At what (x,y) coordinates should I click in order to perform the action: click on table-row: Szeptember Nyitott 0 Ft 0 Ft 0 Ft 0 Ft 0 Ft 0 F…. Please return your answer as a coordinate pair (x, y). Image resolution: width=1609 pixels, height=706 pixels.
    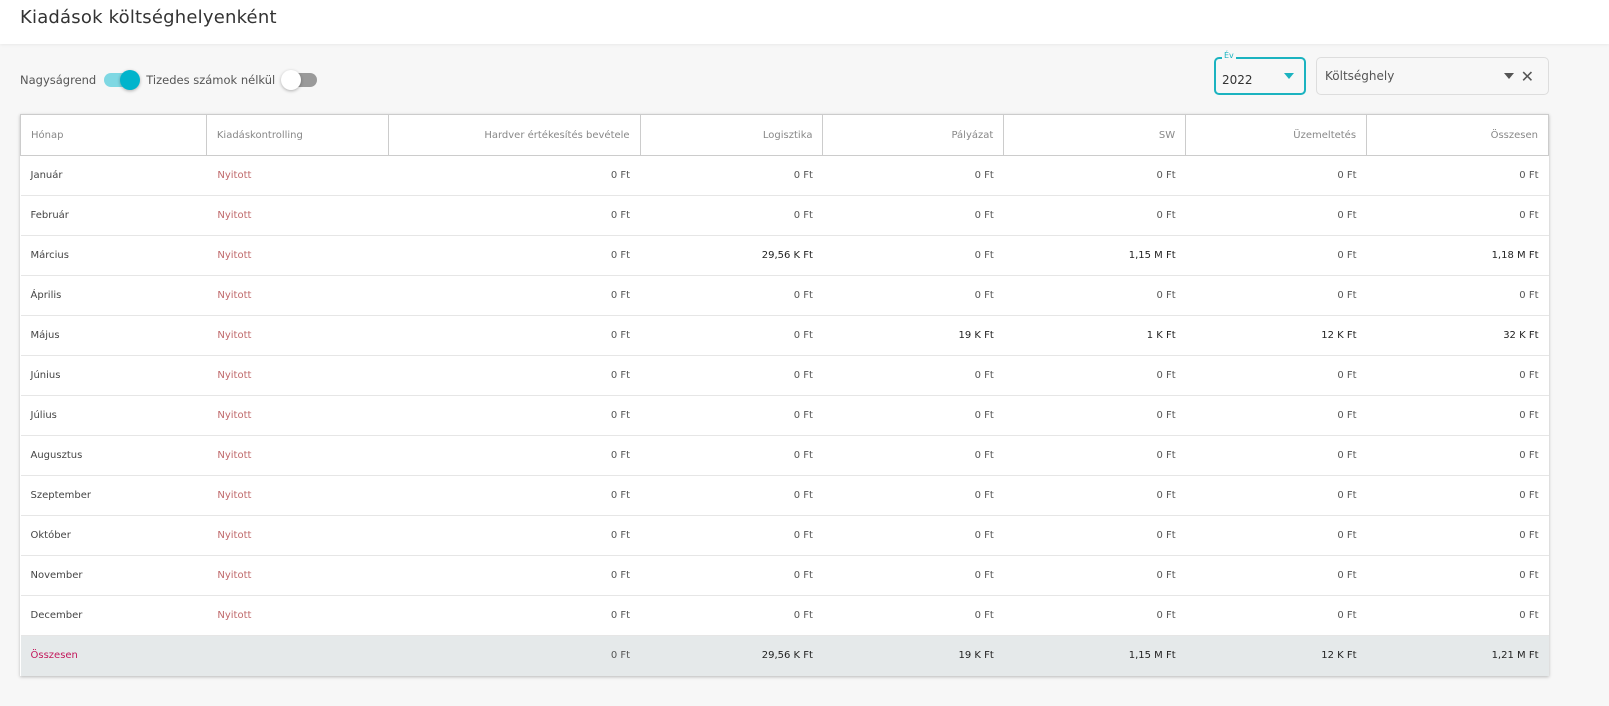
    Looking at the image, I should click on (784, 495).